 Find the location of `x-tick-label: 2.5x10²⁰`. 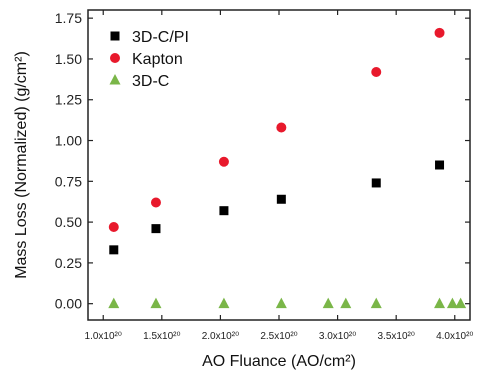

x-tick-label: 2.5x10²⁰ is located at coordinates (278, 336).